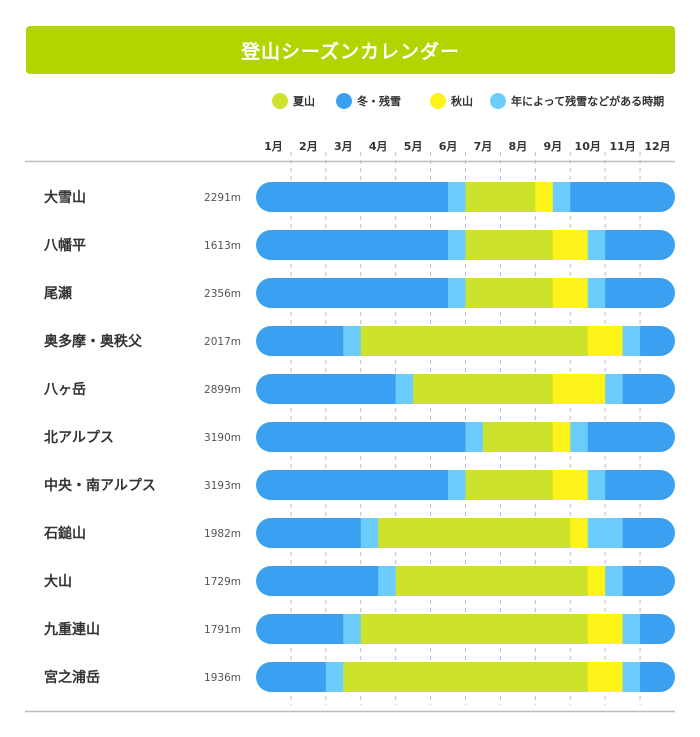 Image resolution: width=700 pixels, height=737 pixels. What do you see at coordinates (222, 486) in the screenshot?
I see `mountain-elevation: 3193m` at bounding box center [222, 486].